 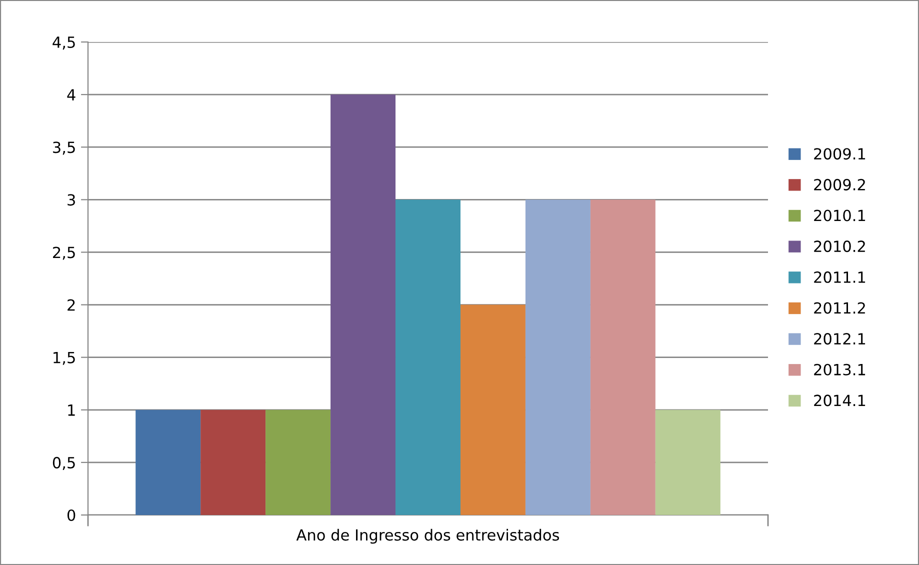 What do you see at coordinates (64, 148) in the screenshot?
I see `y-tick-label: 3,5` at bounding box center [64, 148].